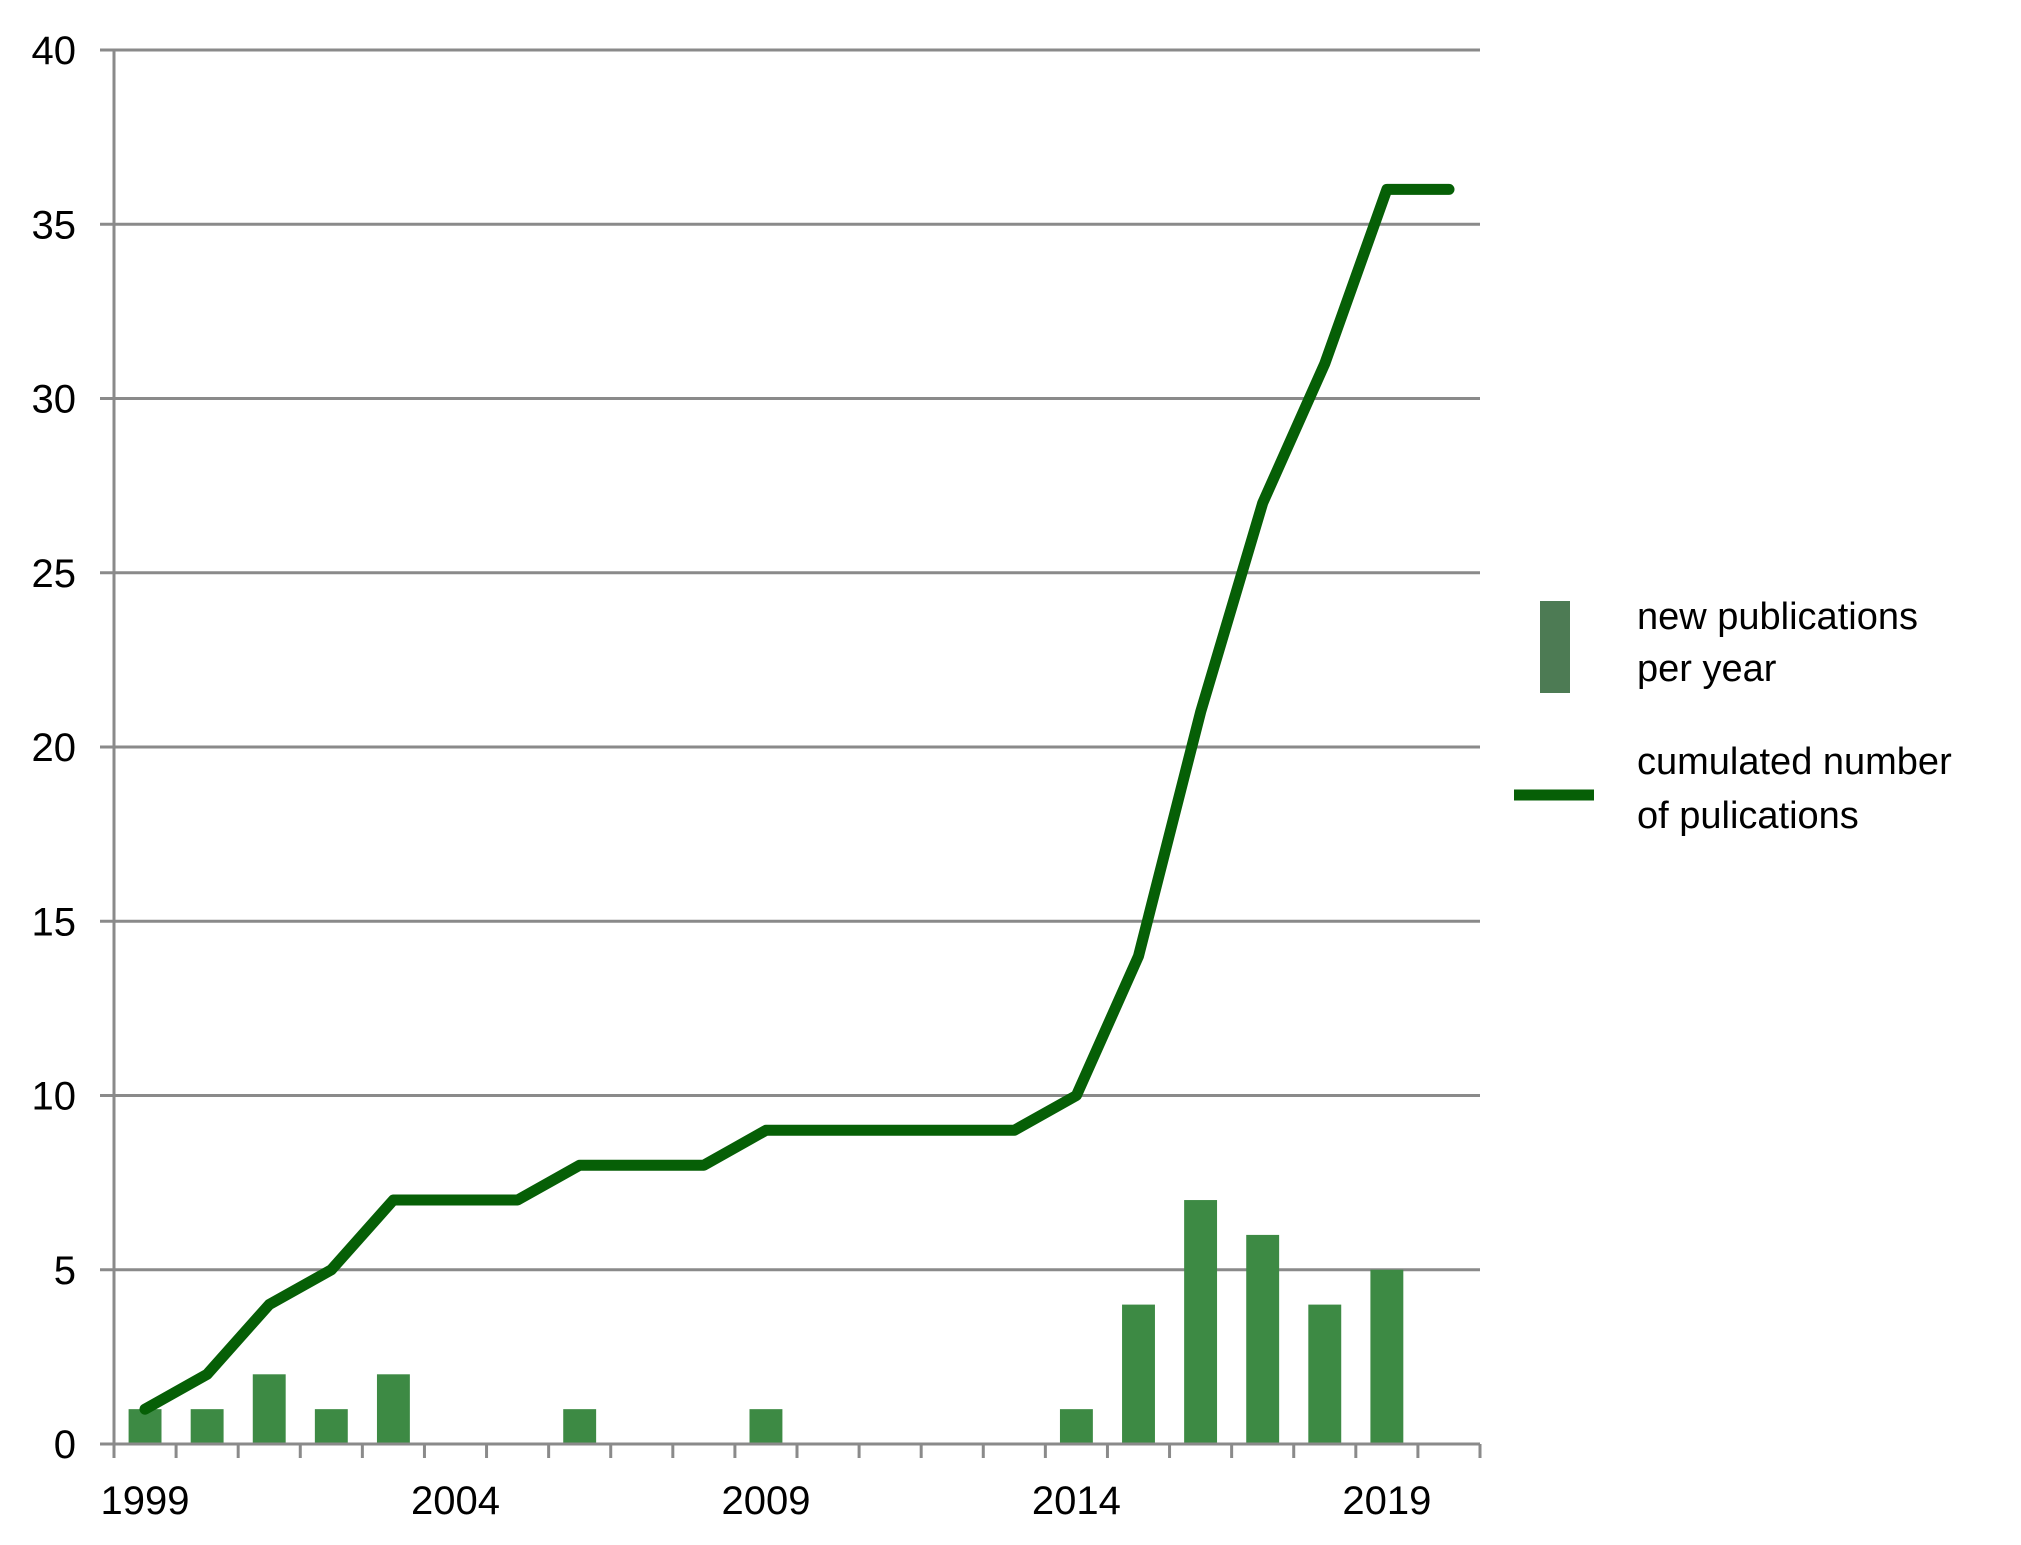 This screenshot has height=1545, width=2021. What do you see at coordinates (54, 400) in the screenshot?
I see `y-tick-label: 30` at bounding box center [54, 400].